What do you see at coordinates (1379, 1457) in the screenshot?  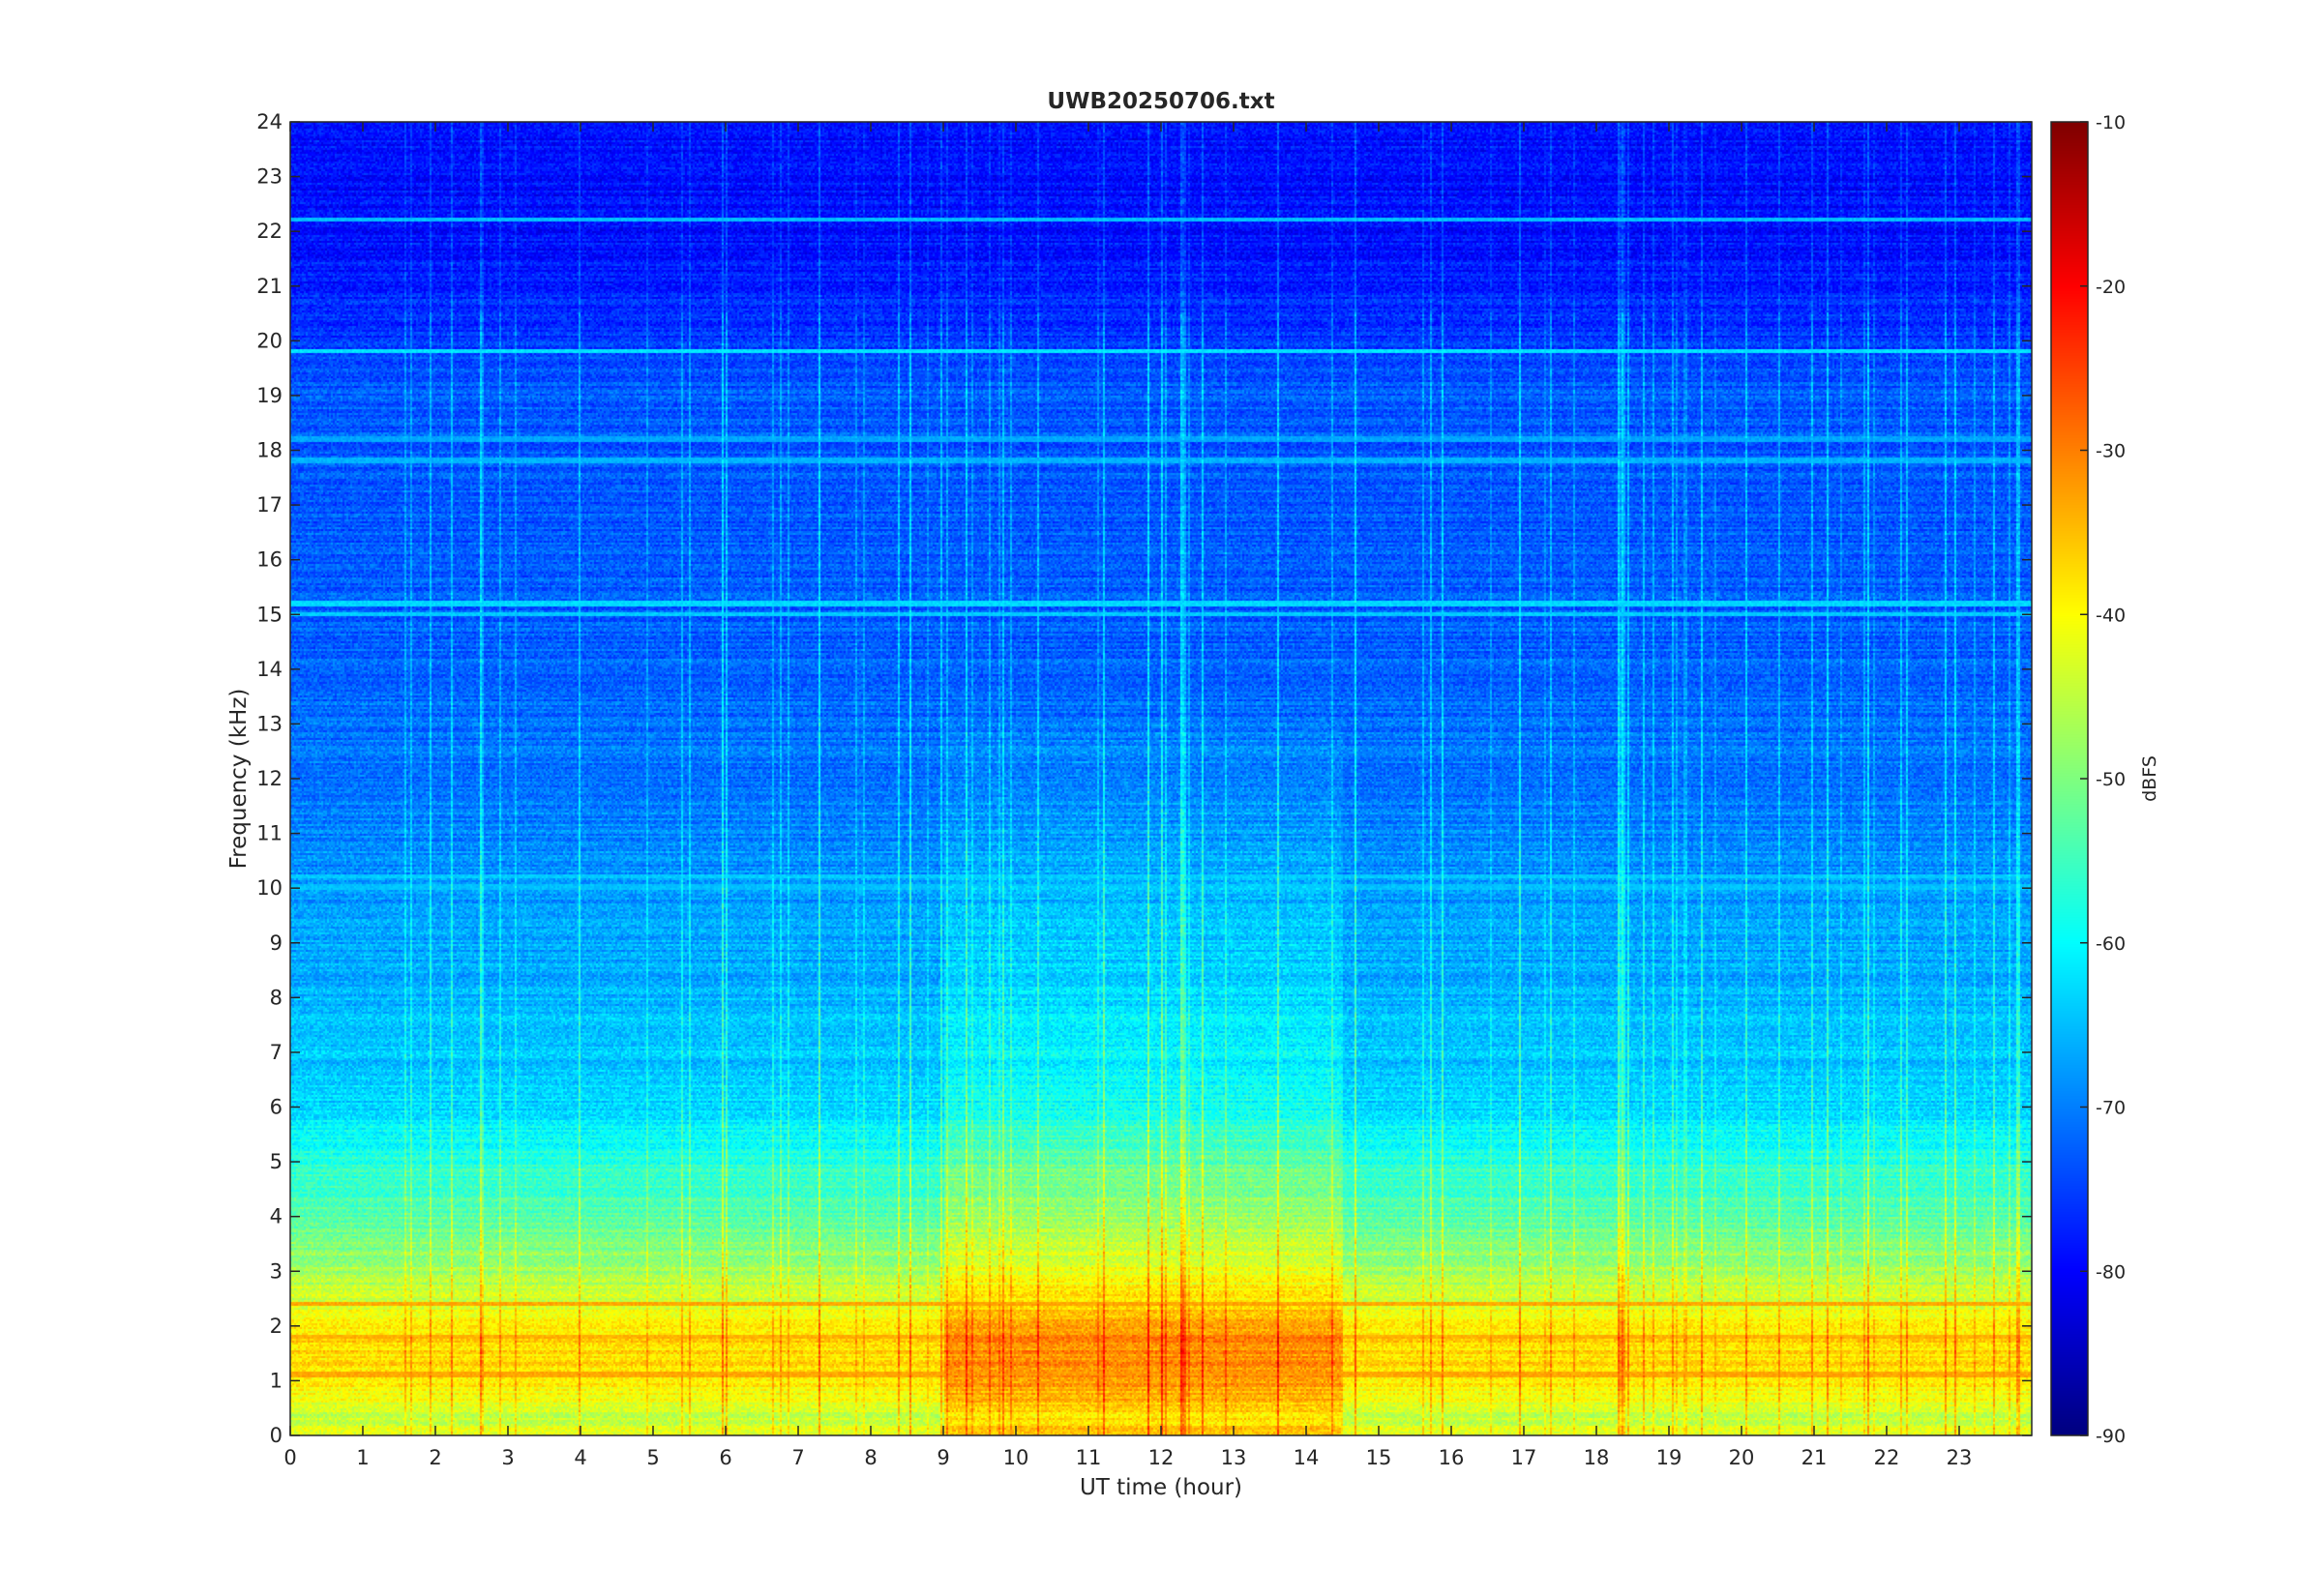 I see `x-tick-label: 15` at bounding box center [1379, 1457].